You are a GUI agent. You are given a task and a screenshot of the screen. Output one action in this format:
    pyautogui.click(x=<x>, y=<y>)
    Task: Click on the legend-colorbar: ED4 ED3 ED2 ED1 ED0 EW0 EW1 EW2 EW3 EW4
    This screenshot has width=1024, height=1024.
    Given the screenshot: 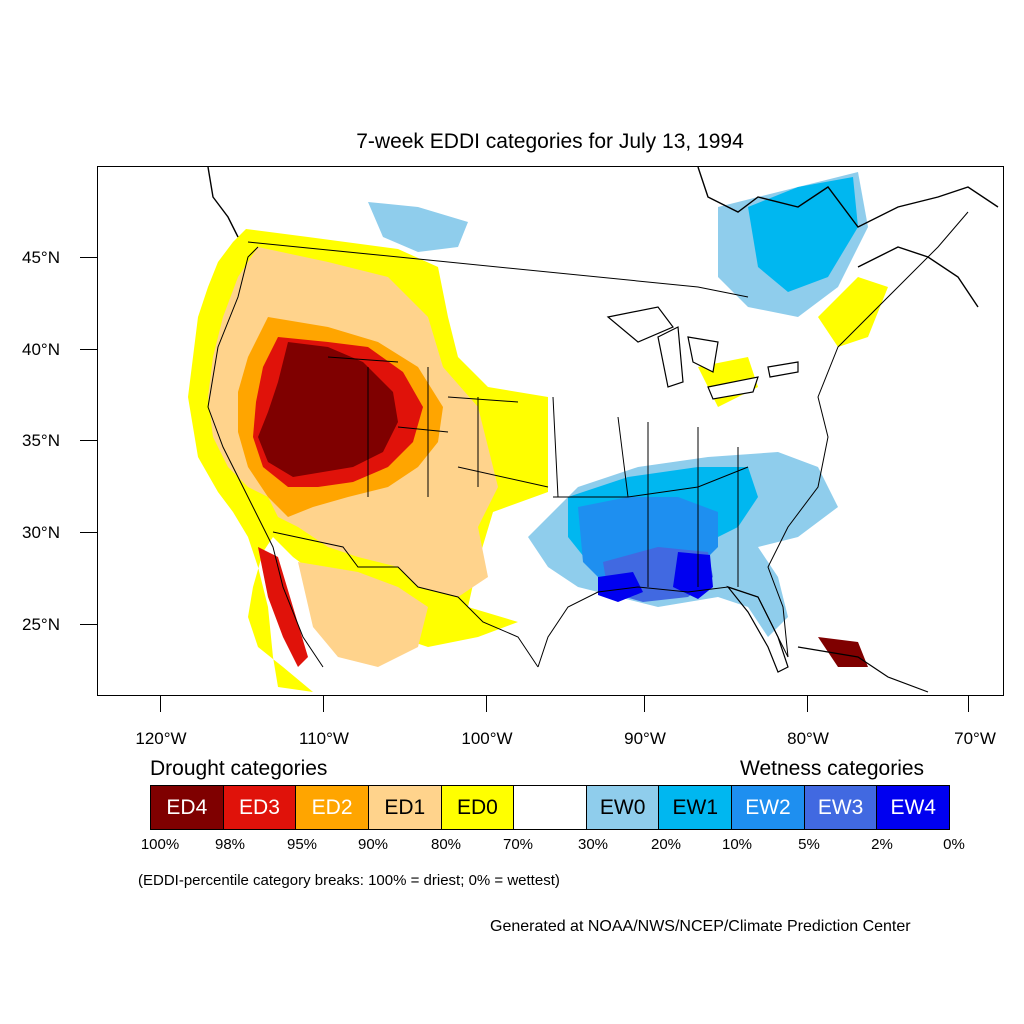 What is the action you would take?
    pyautogui.click(x=550, y=807)
    